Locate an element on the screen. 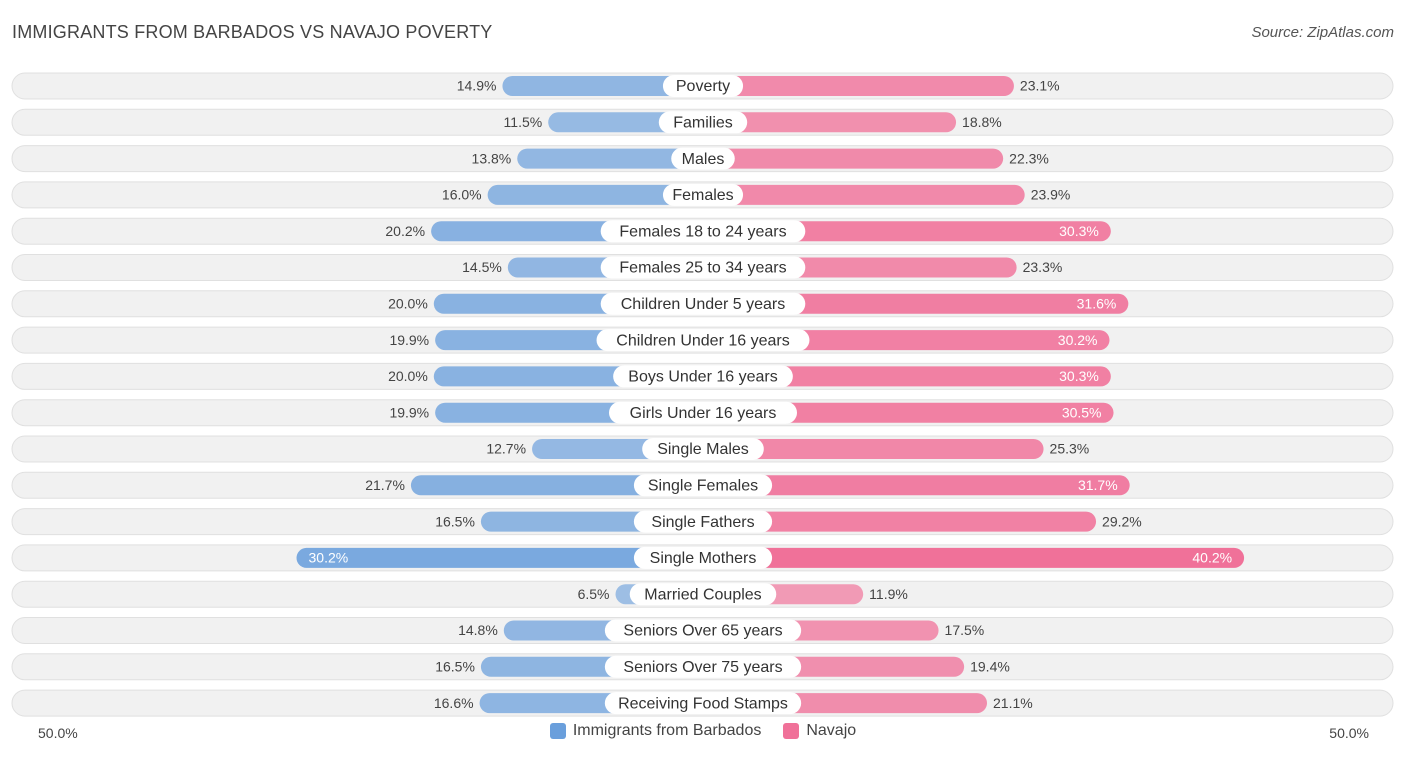 Image resolution: width=1406 pixels, height=758 pixels. legend: Immigrants from Barbados Navajo is located at coordinates (703, 731).